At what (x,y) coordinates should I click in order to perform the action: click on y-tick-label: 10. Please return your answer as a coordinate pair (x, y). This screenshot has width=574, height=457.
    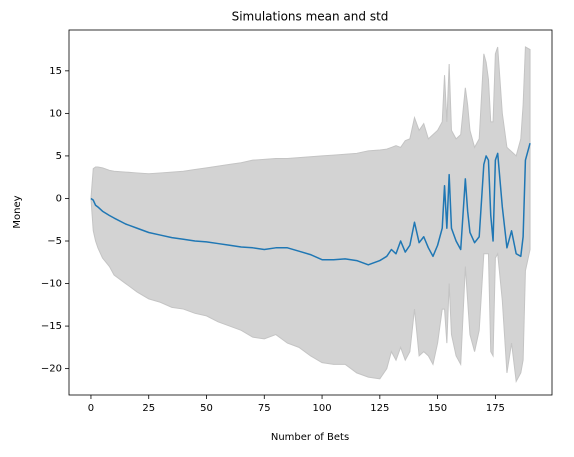
    Looking at the image, I should click on (55, 113).